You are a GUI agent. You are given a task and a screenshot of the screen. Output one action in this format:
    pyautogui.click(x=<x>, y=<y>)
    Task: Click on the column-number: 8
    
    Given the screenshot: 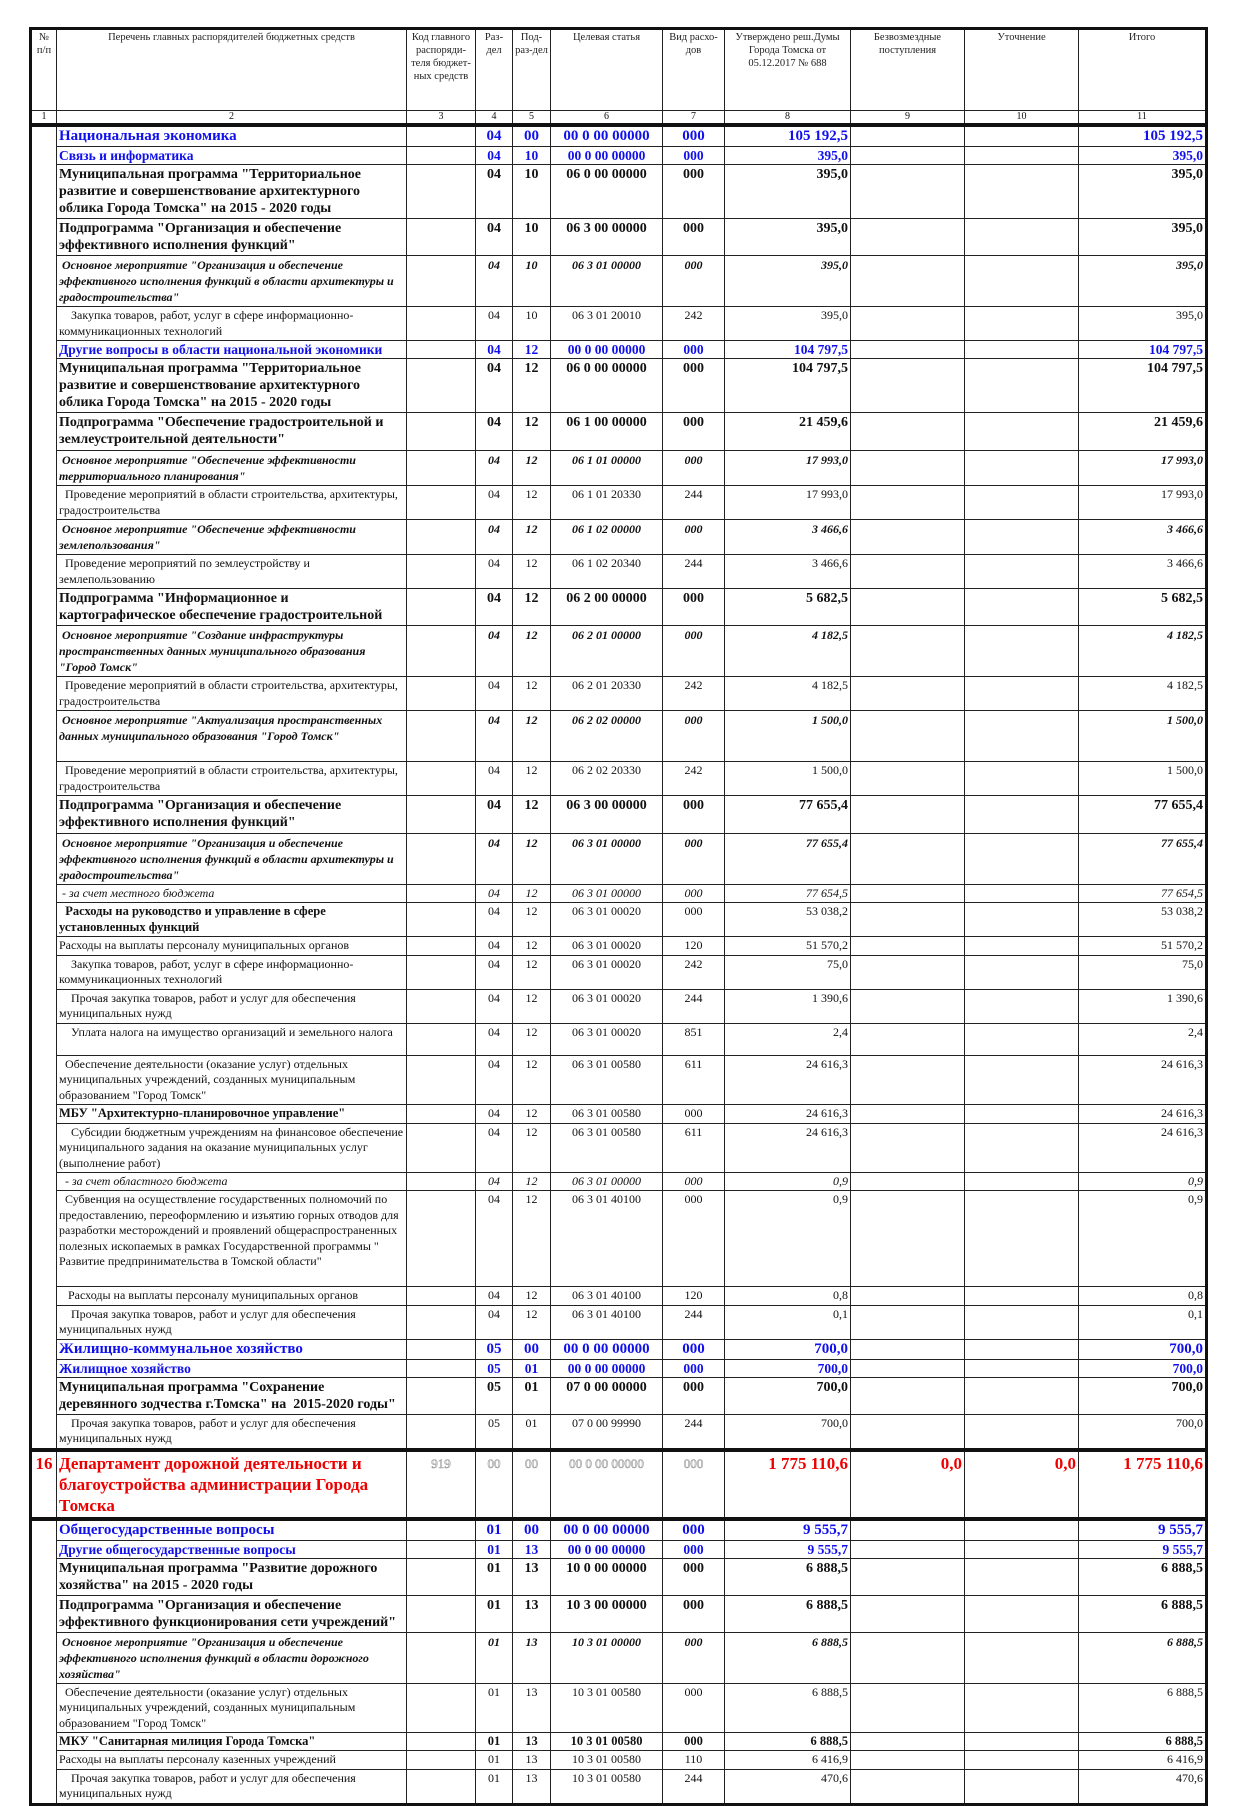 What is the action you would take?
    pyautogui.click(x=787, y=118)
    